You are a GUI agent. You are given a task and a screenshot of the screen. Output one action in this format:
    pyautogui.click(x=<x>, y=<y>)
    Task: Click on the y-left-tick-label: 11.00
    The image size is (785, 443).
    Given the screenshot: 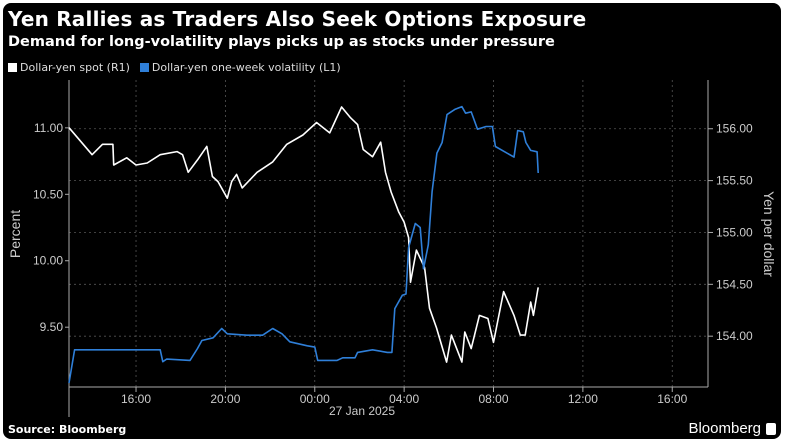 What is the action you would take?
    pyautogui.click(x=48, y=128)
    